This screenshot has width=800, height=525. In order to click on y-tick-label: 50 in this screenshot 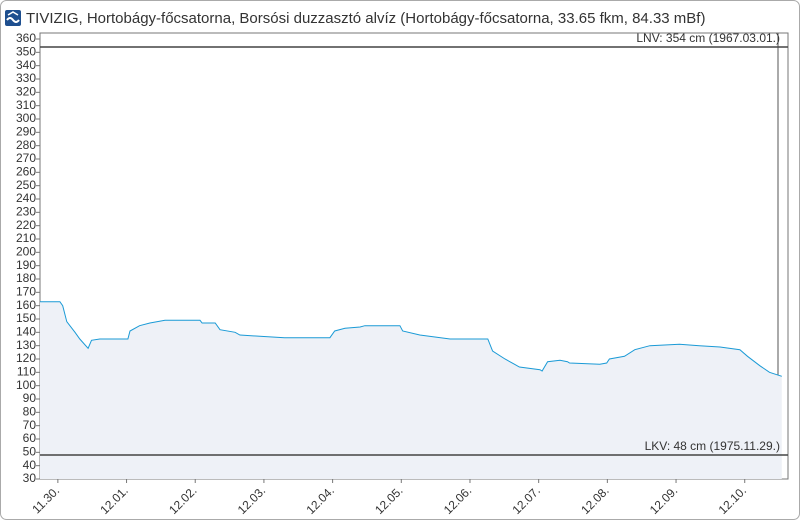, I will do `click(30, 452)`.